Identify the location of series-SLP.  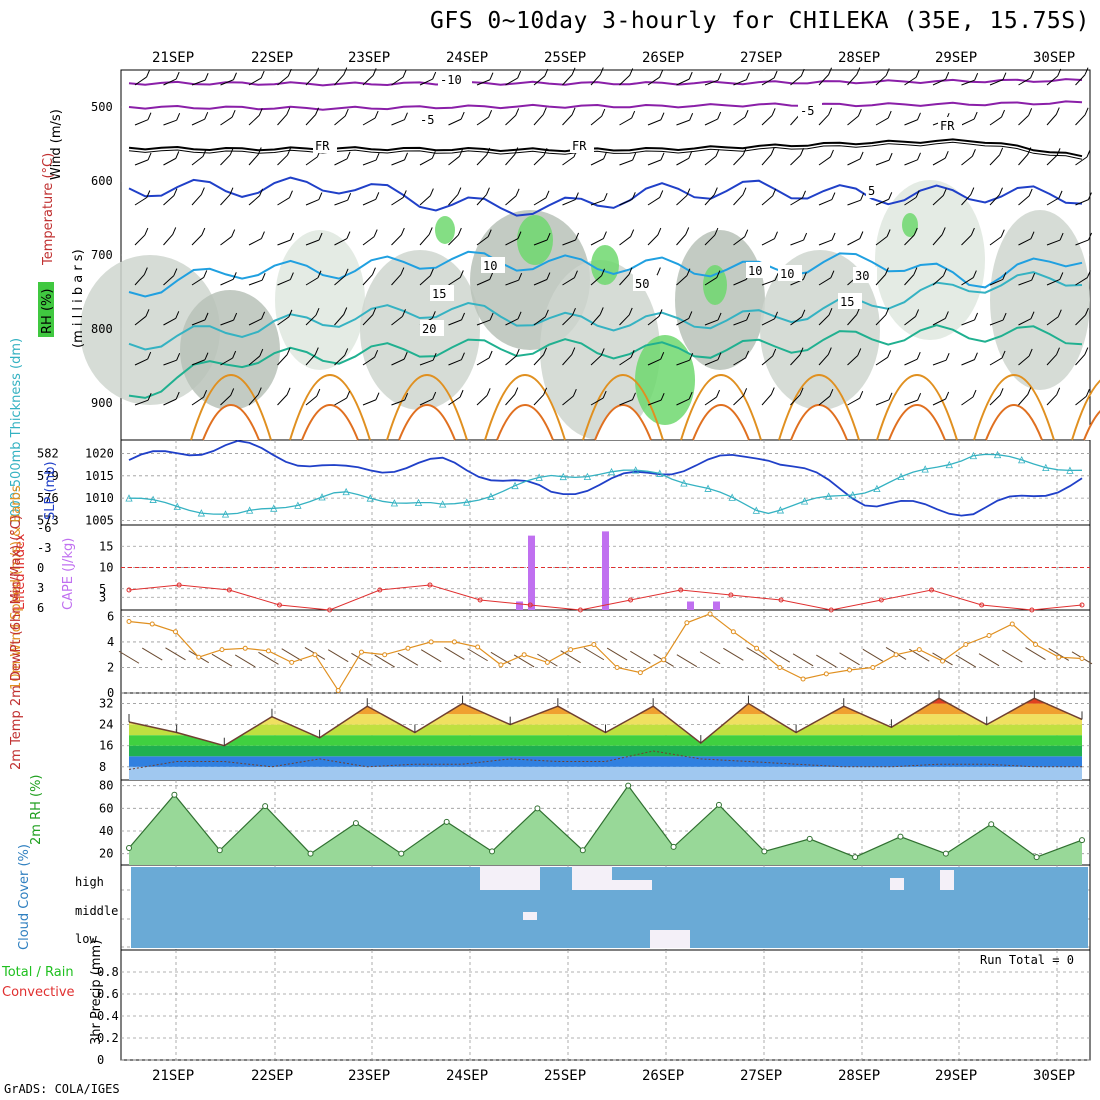
(605, 478).